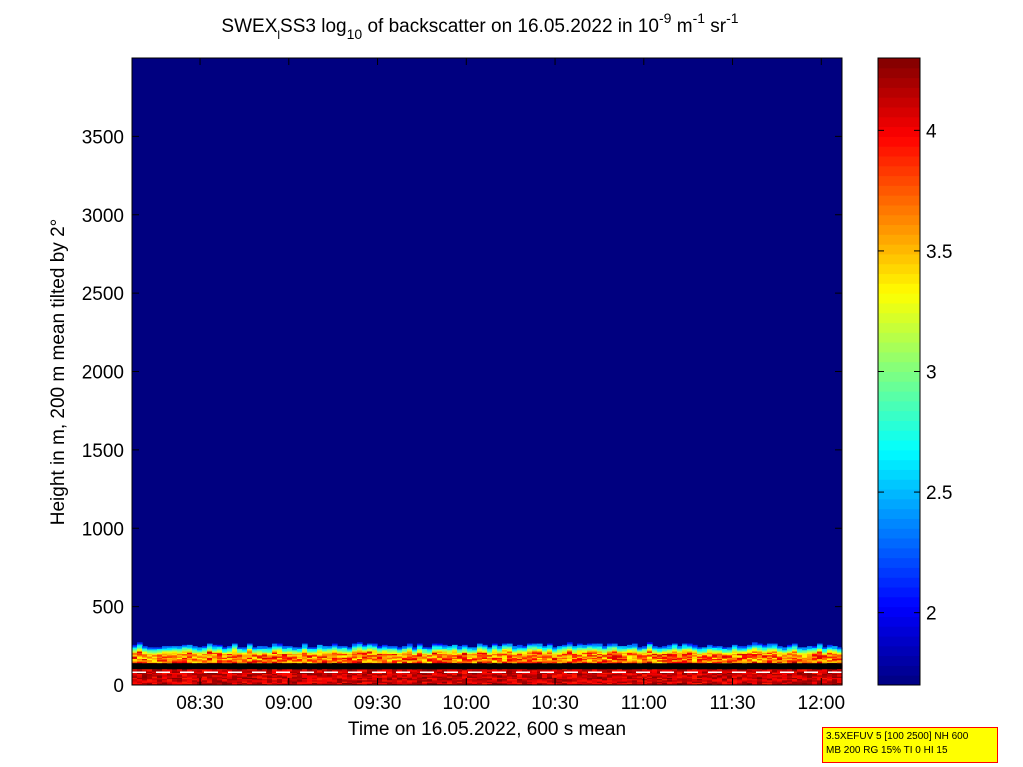  What do you see at coordinates (467, 703) in the screenshot?
I see `x-tick-label: 10:00` at bounding box center [467, 703].